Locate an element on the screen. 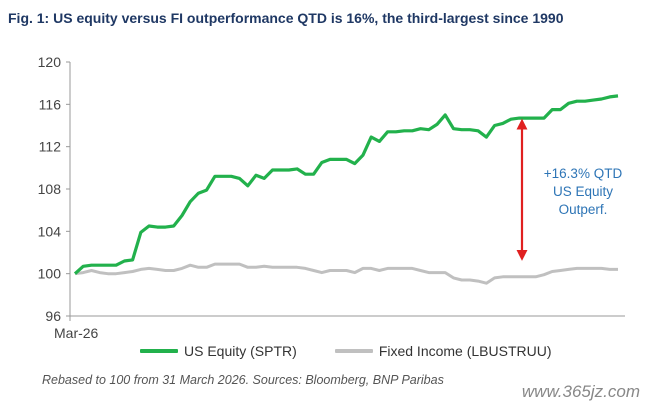 The image size is (650, 410). annotation-text-line: US Equity is located at coordinates (583, 191).